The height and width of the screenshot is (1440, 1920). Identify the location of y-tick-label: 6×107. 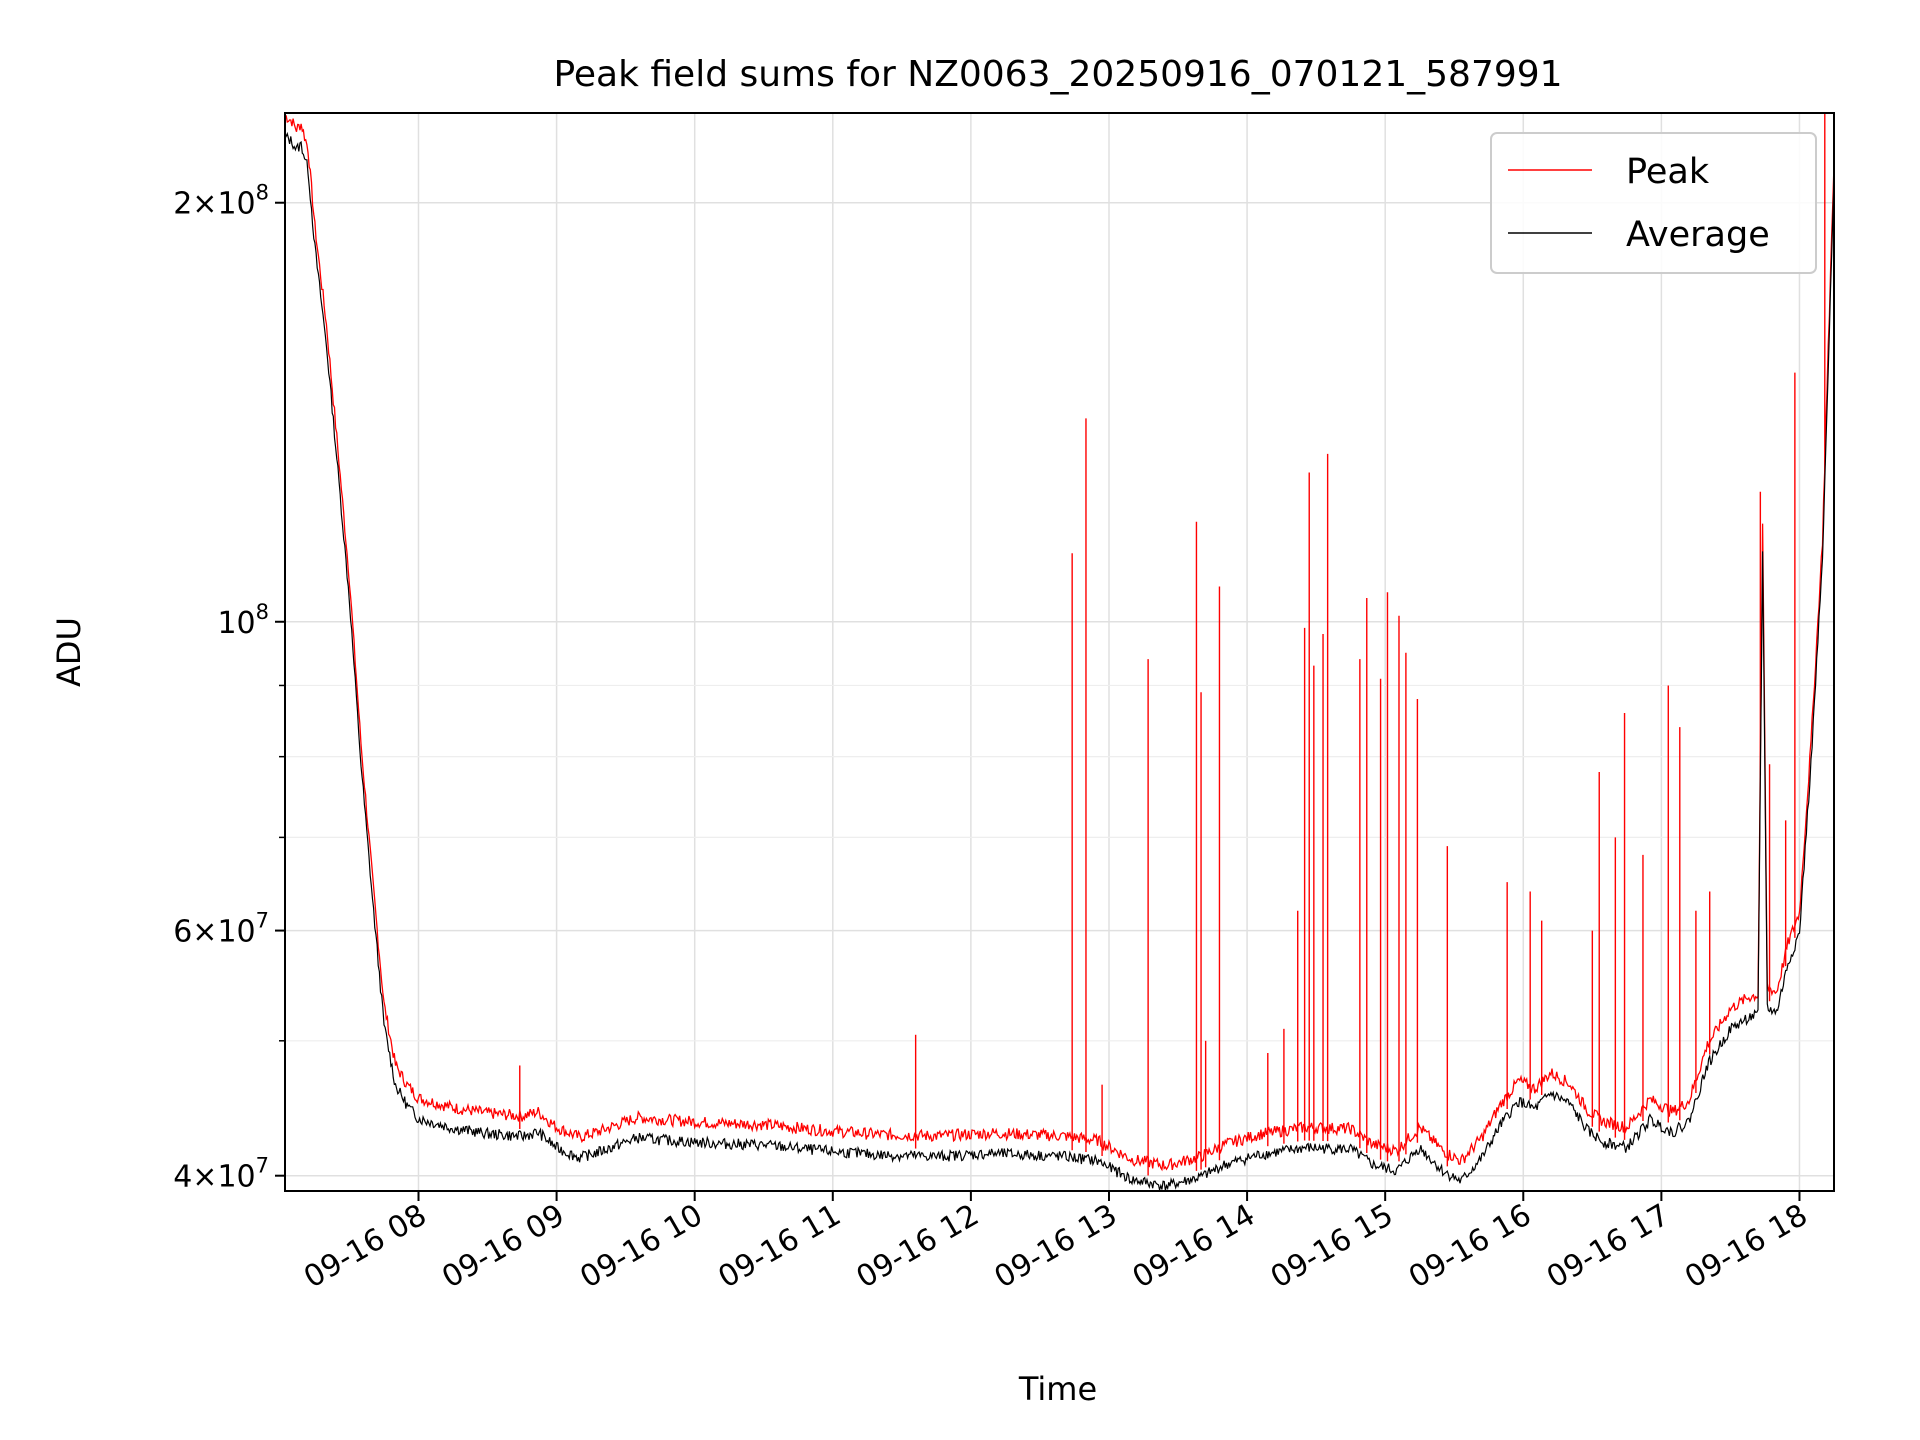
(221, 929).